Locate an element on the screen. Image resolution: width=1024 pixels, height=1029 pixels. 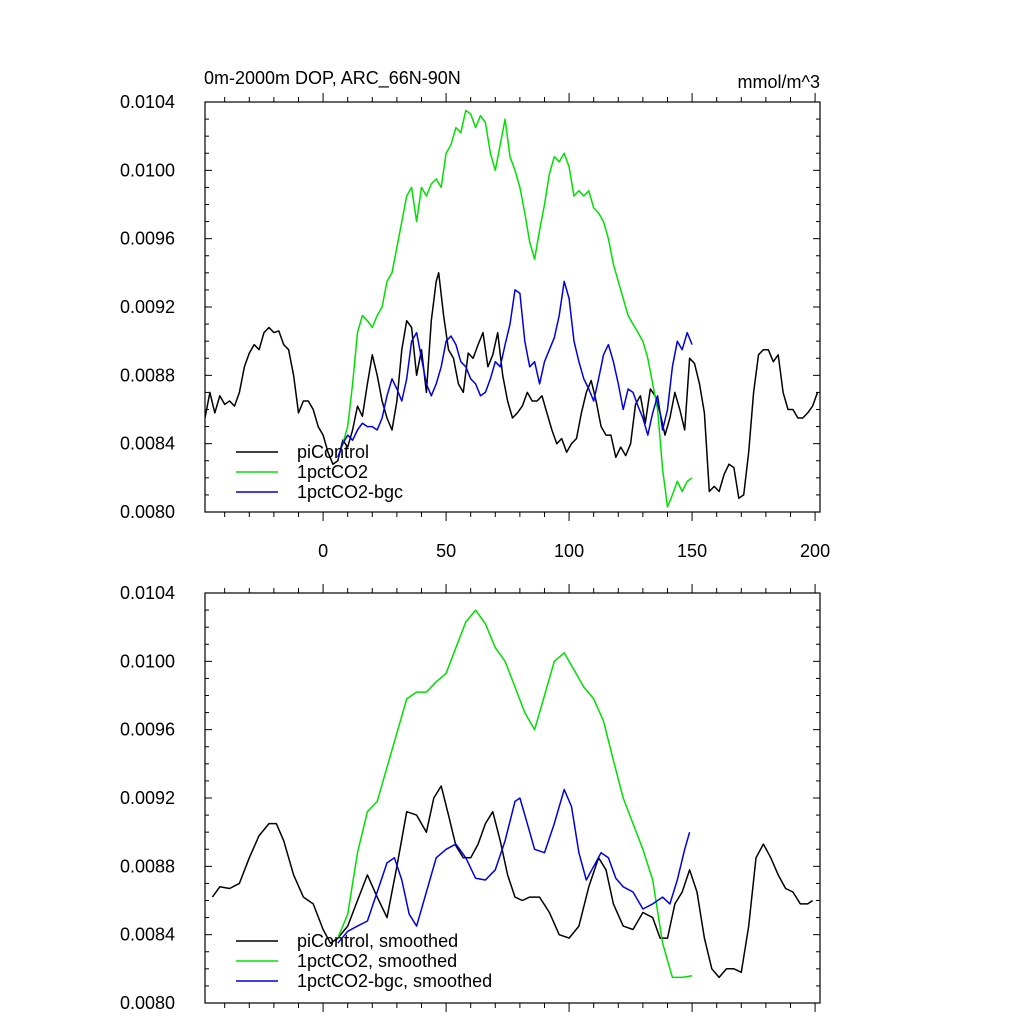
units-label: mmol/m^3 is located at coordinates (779, 82).